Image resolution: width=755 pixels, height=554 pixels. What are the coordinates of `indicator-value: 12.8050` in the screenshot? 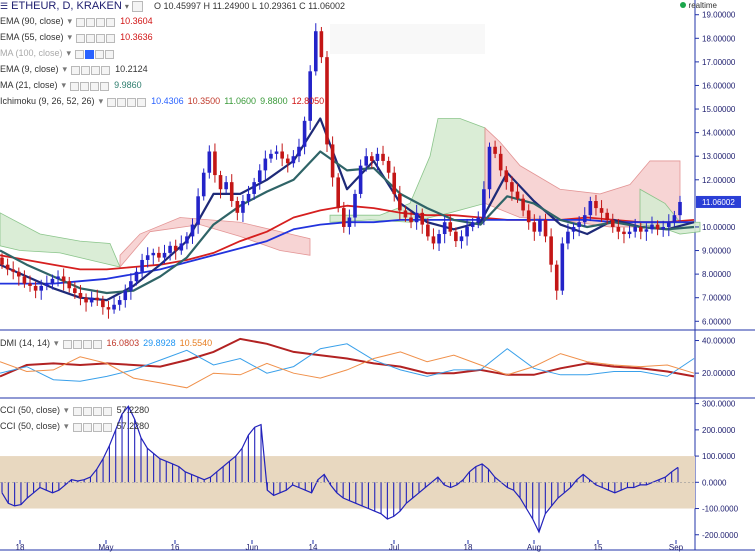 It's located at (308, 101).